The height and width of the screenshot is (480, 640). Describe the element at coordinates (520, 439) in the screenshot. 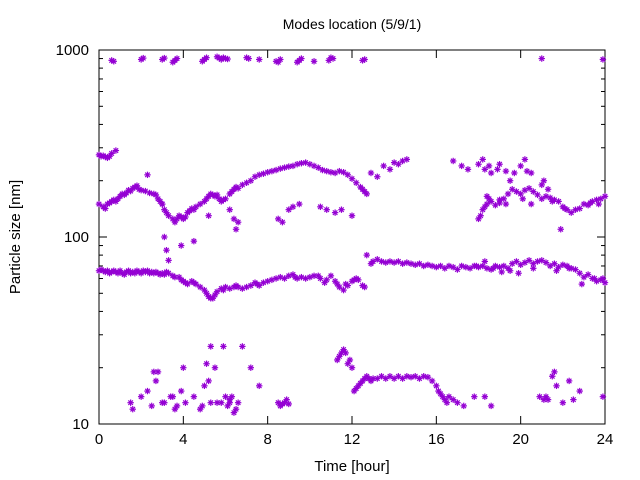

I see `x-tick-label: 20` at that location.